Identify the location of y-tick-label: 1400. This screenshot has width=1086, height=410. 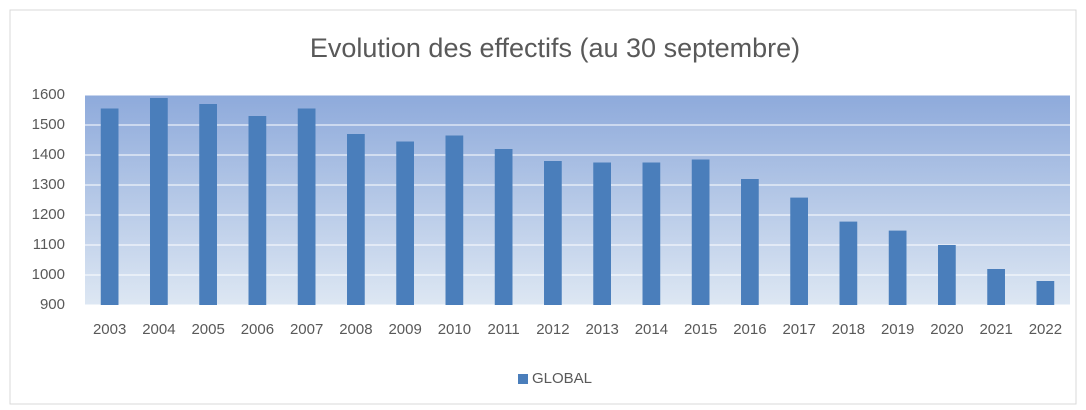
(48, 154).